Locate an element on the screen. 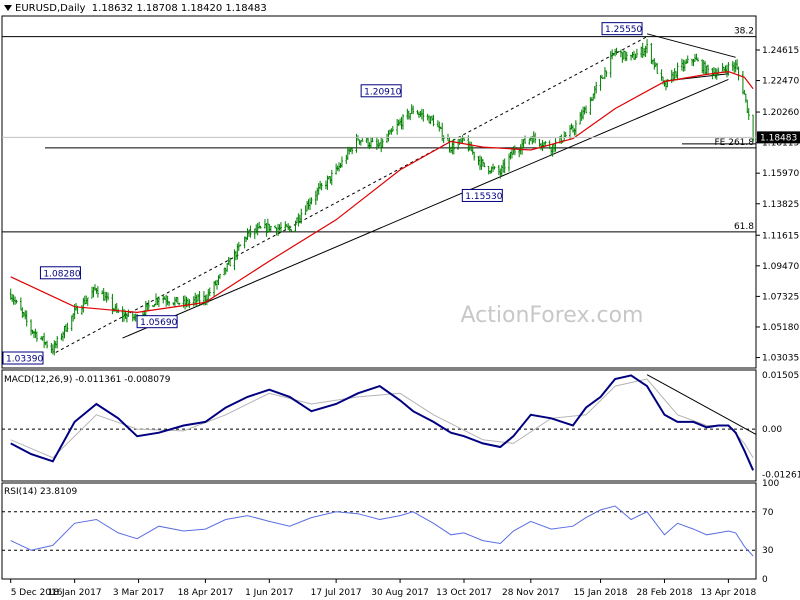  x-tick-label: 13 Oct 2017 is located at coordinates (464, 593).